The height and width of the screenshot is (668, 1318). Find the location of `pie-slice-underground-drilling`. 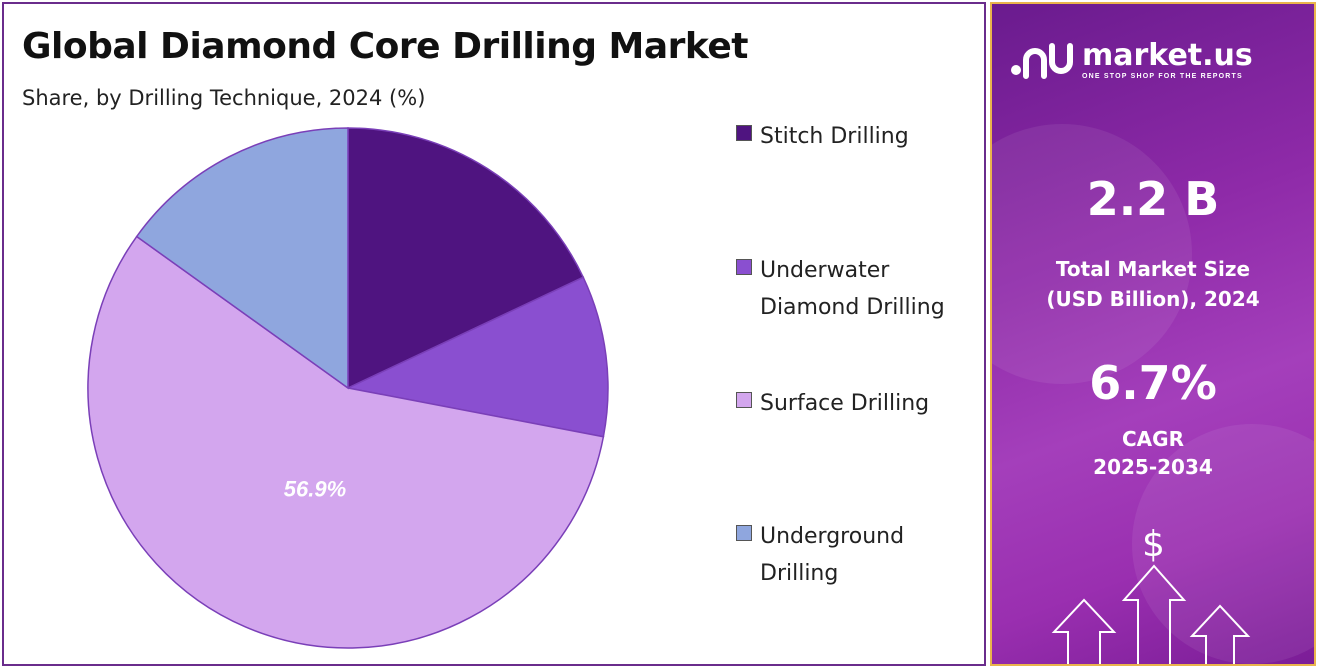

pie-slice-underground-drilling is located at coordinates (242, 258).